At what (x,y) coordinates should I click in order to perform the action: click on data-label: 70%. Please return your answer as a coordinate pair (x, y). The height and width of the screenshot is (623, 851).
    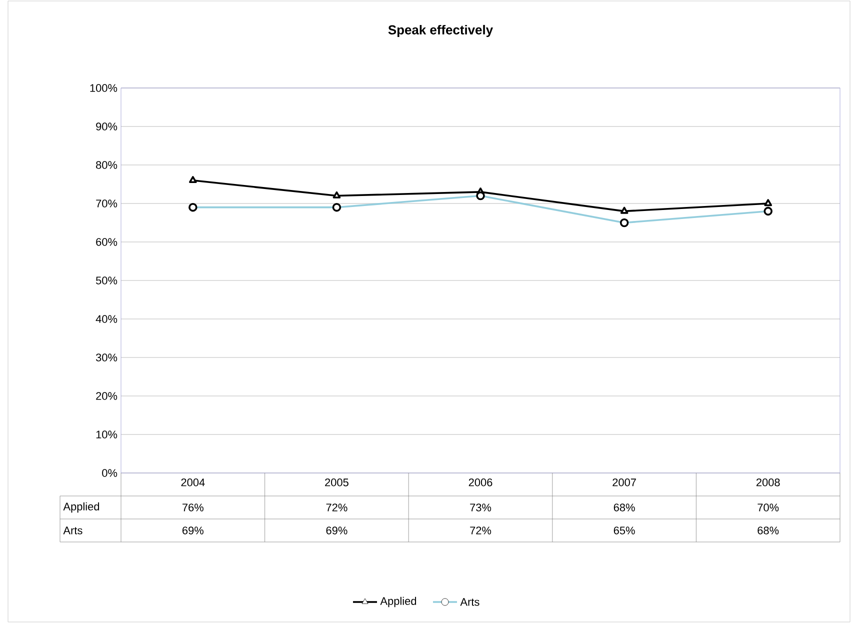
    Looking at the image, I should click on (768, 508).